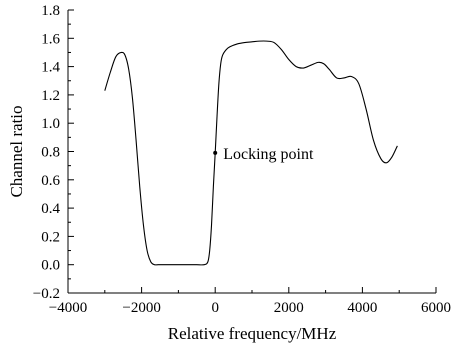 Image resolution: width=459 pixels, height=350 pixels. I want to click on y-tick-label: −0.2, so click(46, 294).